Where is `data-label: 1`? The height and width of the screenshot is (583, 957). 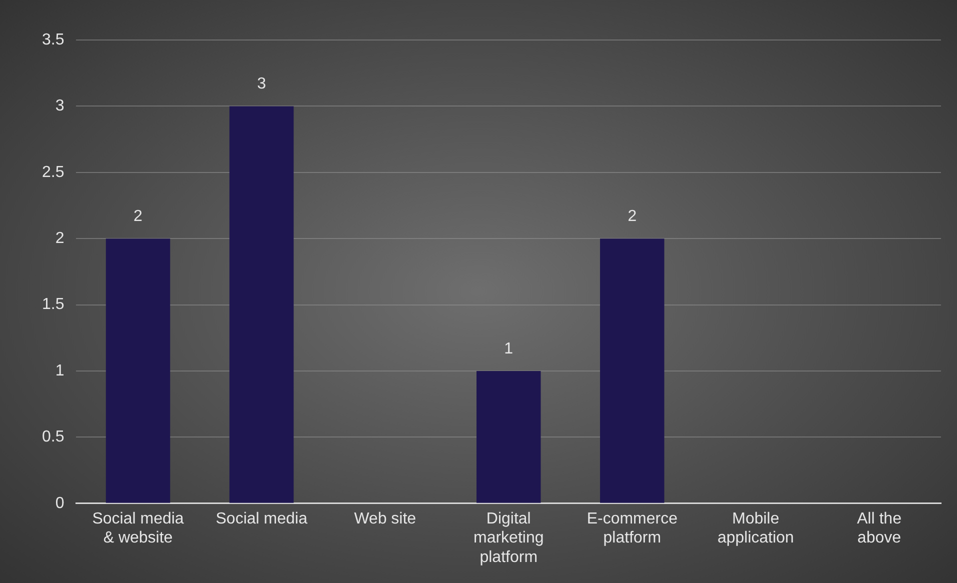
data-label: 1 is located at coordinates (509, 349).